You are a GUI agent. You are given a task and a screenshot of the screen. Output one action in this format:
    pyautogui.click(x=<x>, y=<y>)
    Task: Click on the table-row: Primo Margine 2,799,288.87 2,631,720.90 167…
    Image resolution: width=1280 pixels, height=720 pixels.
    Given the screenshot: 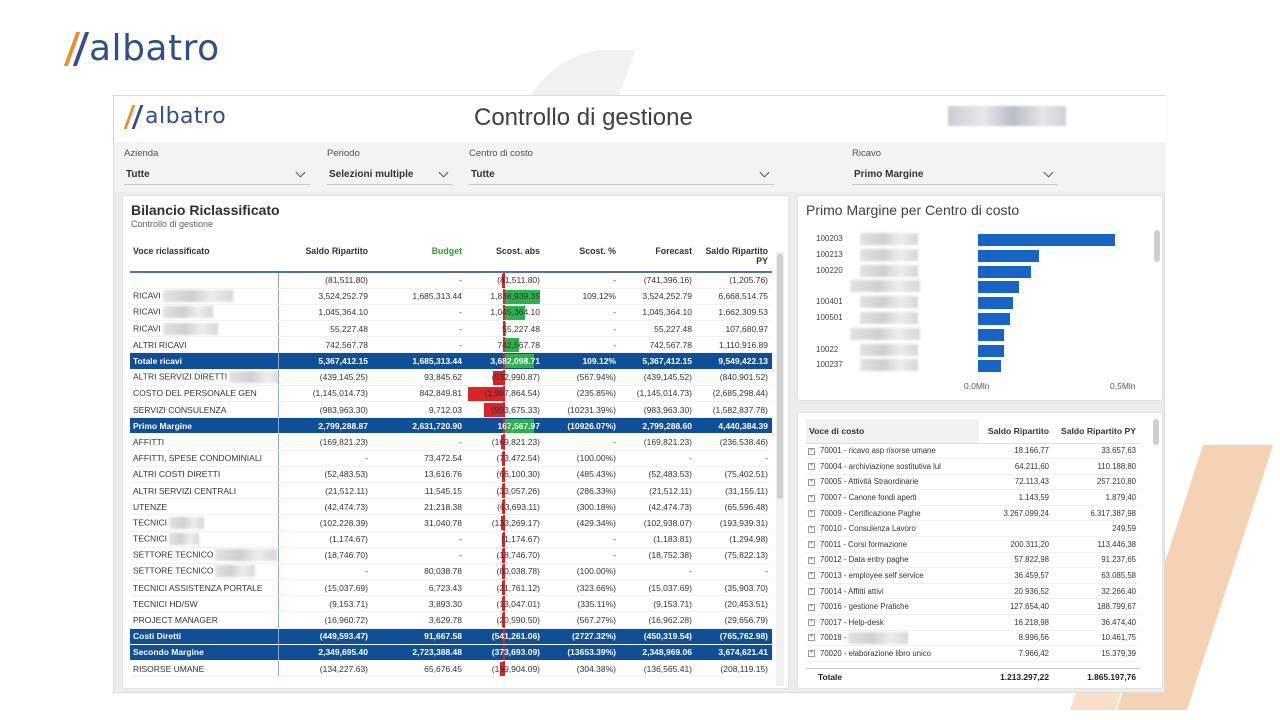 What is the action you would take?
    pyautogui.click(x=451, y=426)
    